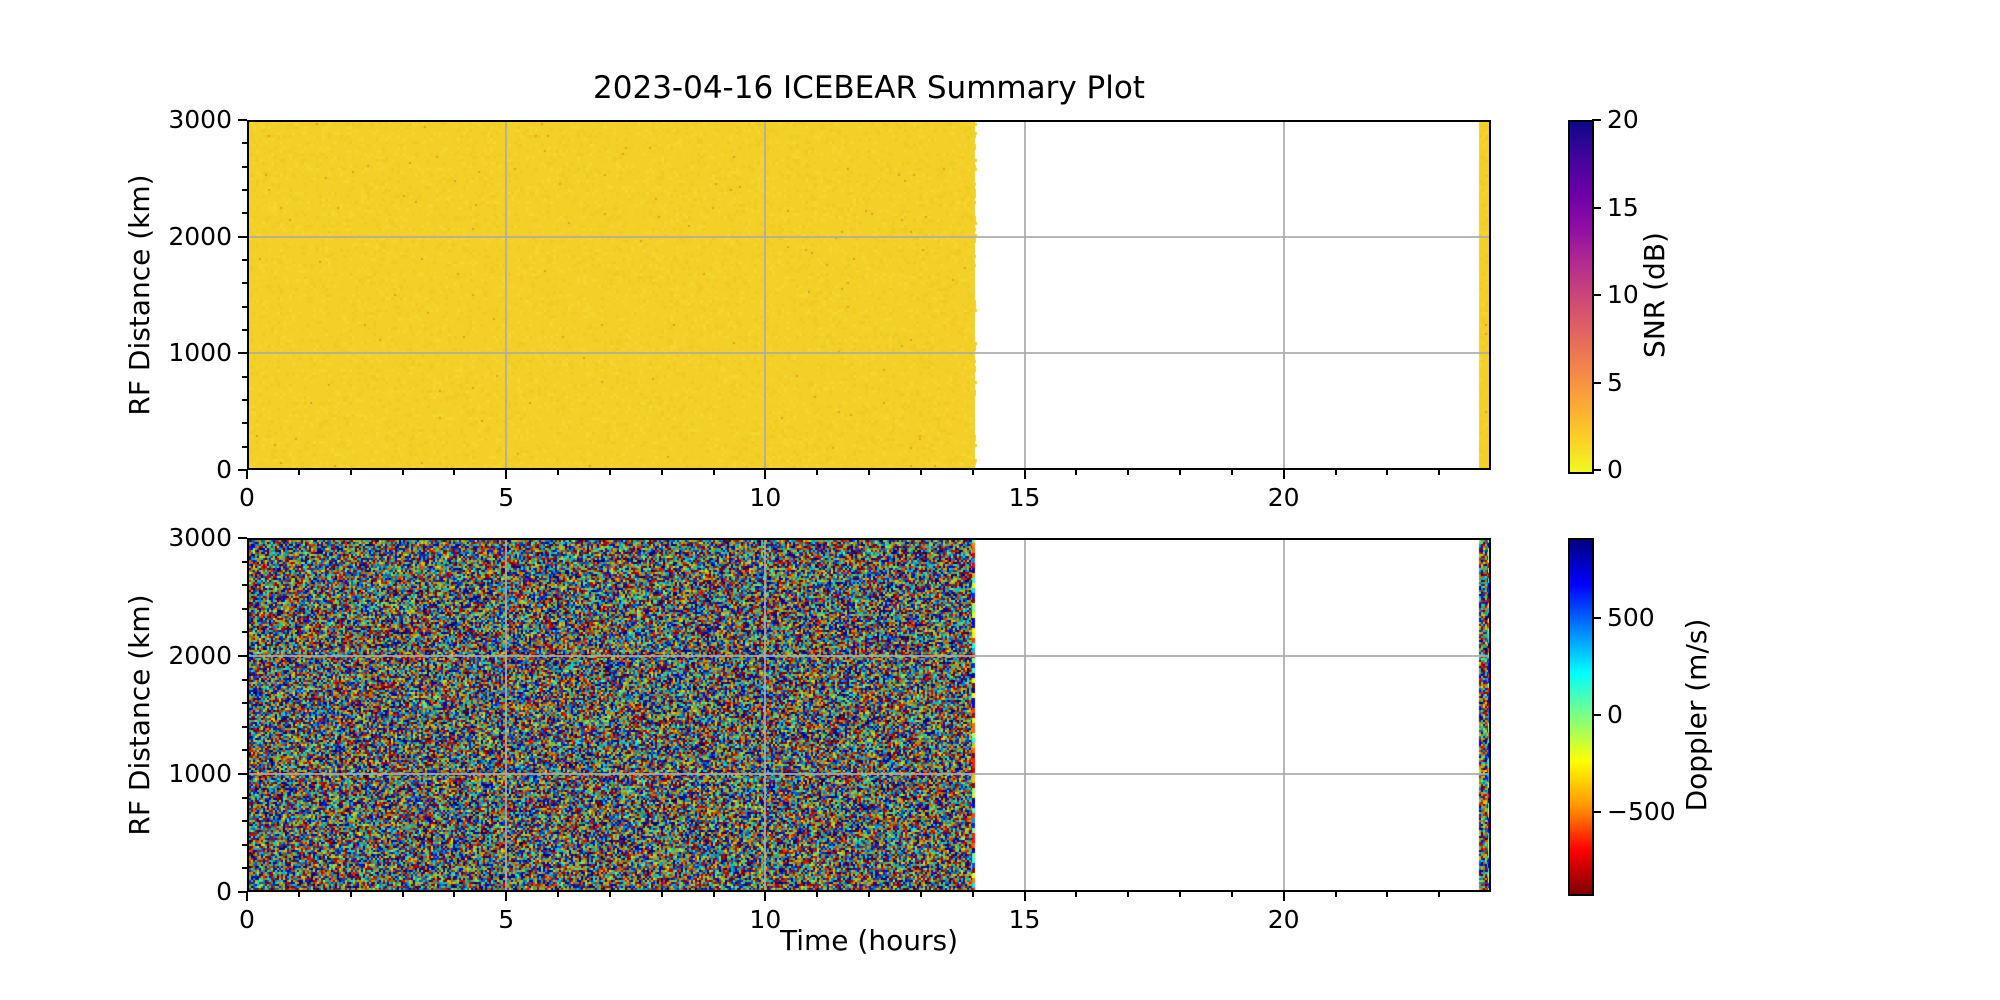 The height and width of the screenshot is (1000, 2000). What do you see at coordinates (200, 773) in the screenshot?
I see `y-tick-label: 1000` at bounding box center [200, 773].